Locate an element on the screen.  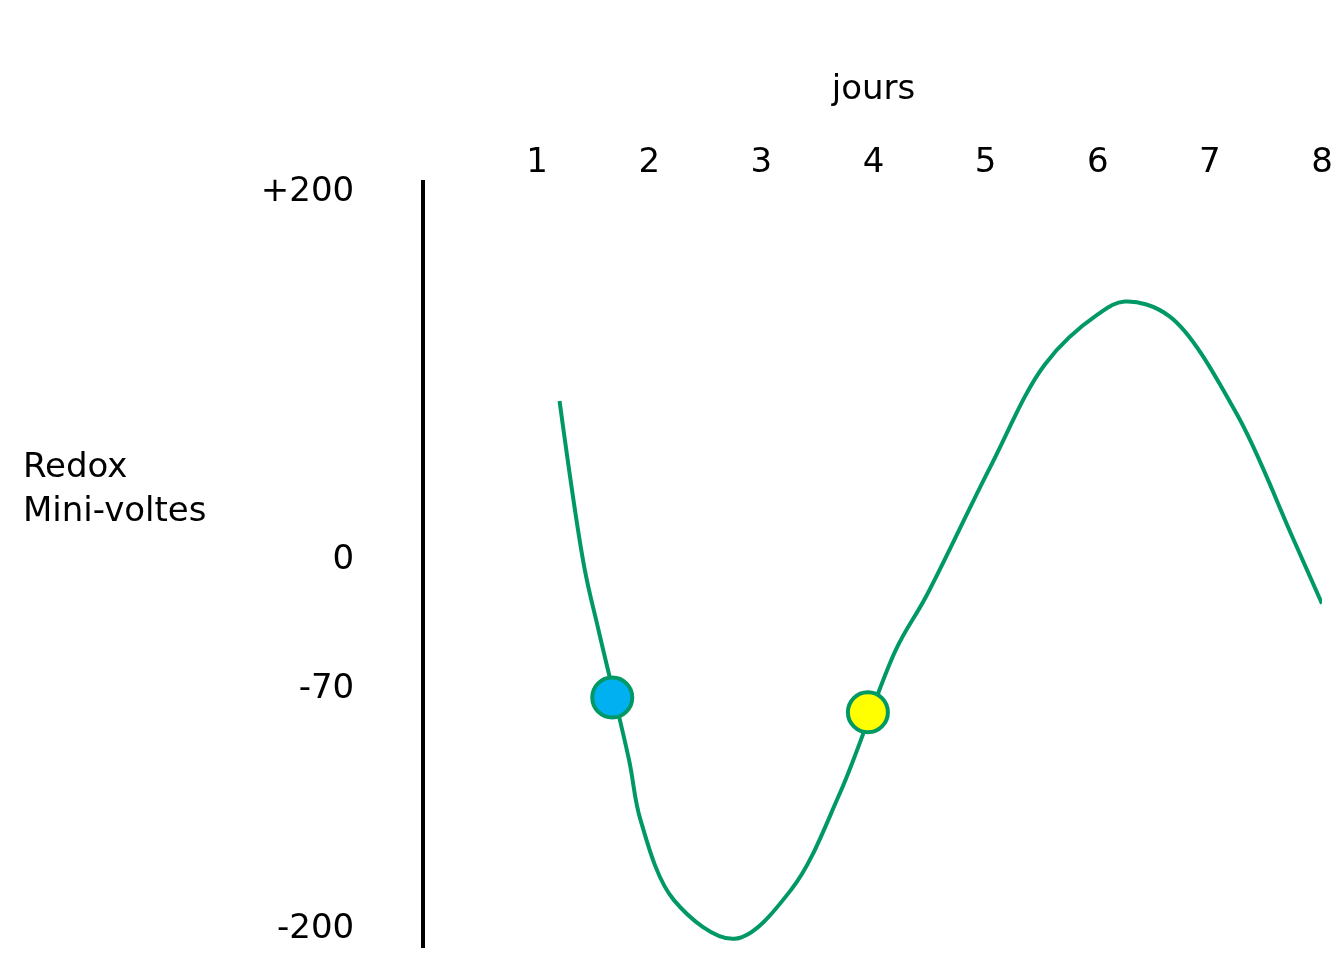
x-tick-label: 8 is located at coordinates (1322, 160).